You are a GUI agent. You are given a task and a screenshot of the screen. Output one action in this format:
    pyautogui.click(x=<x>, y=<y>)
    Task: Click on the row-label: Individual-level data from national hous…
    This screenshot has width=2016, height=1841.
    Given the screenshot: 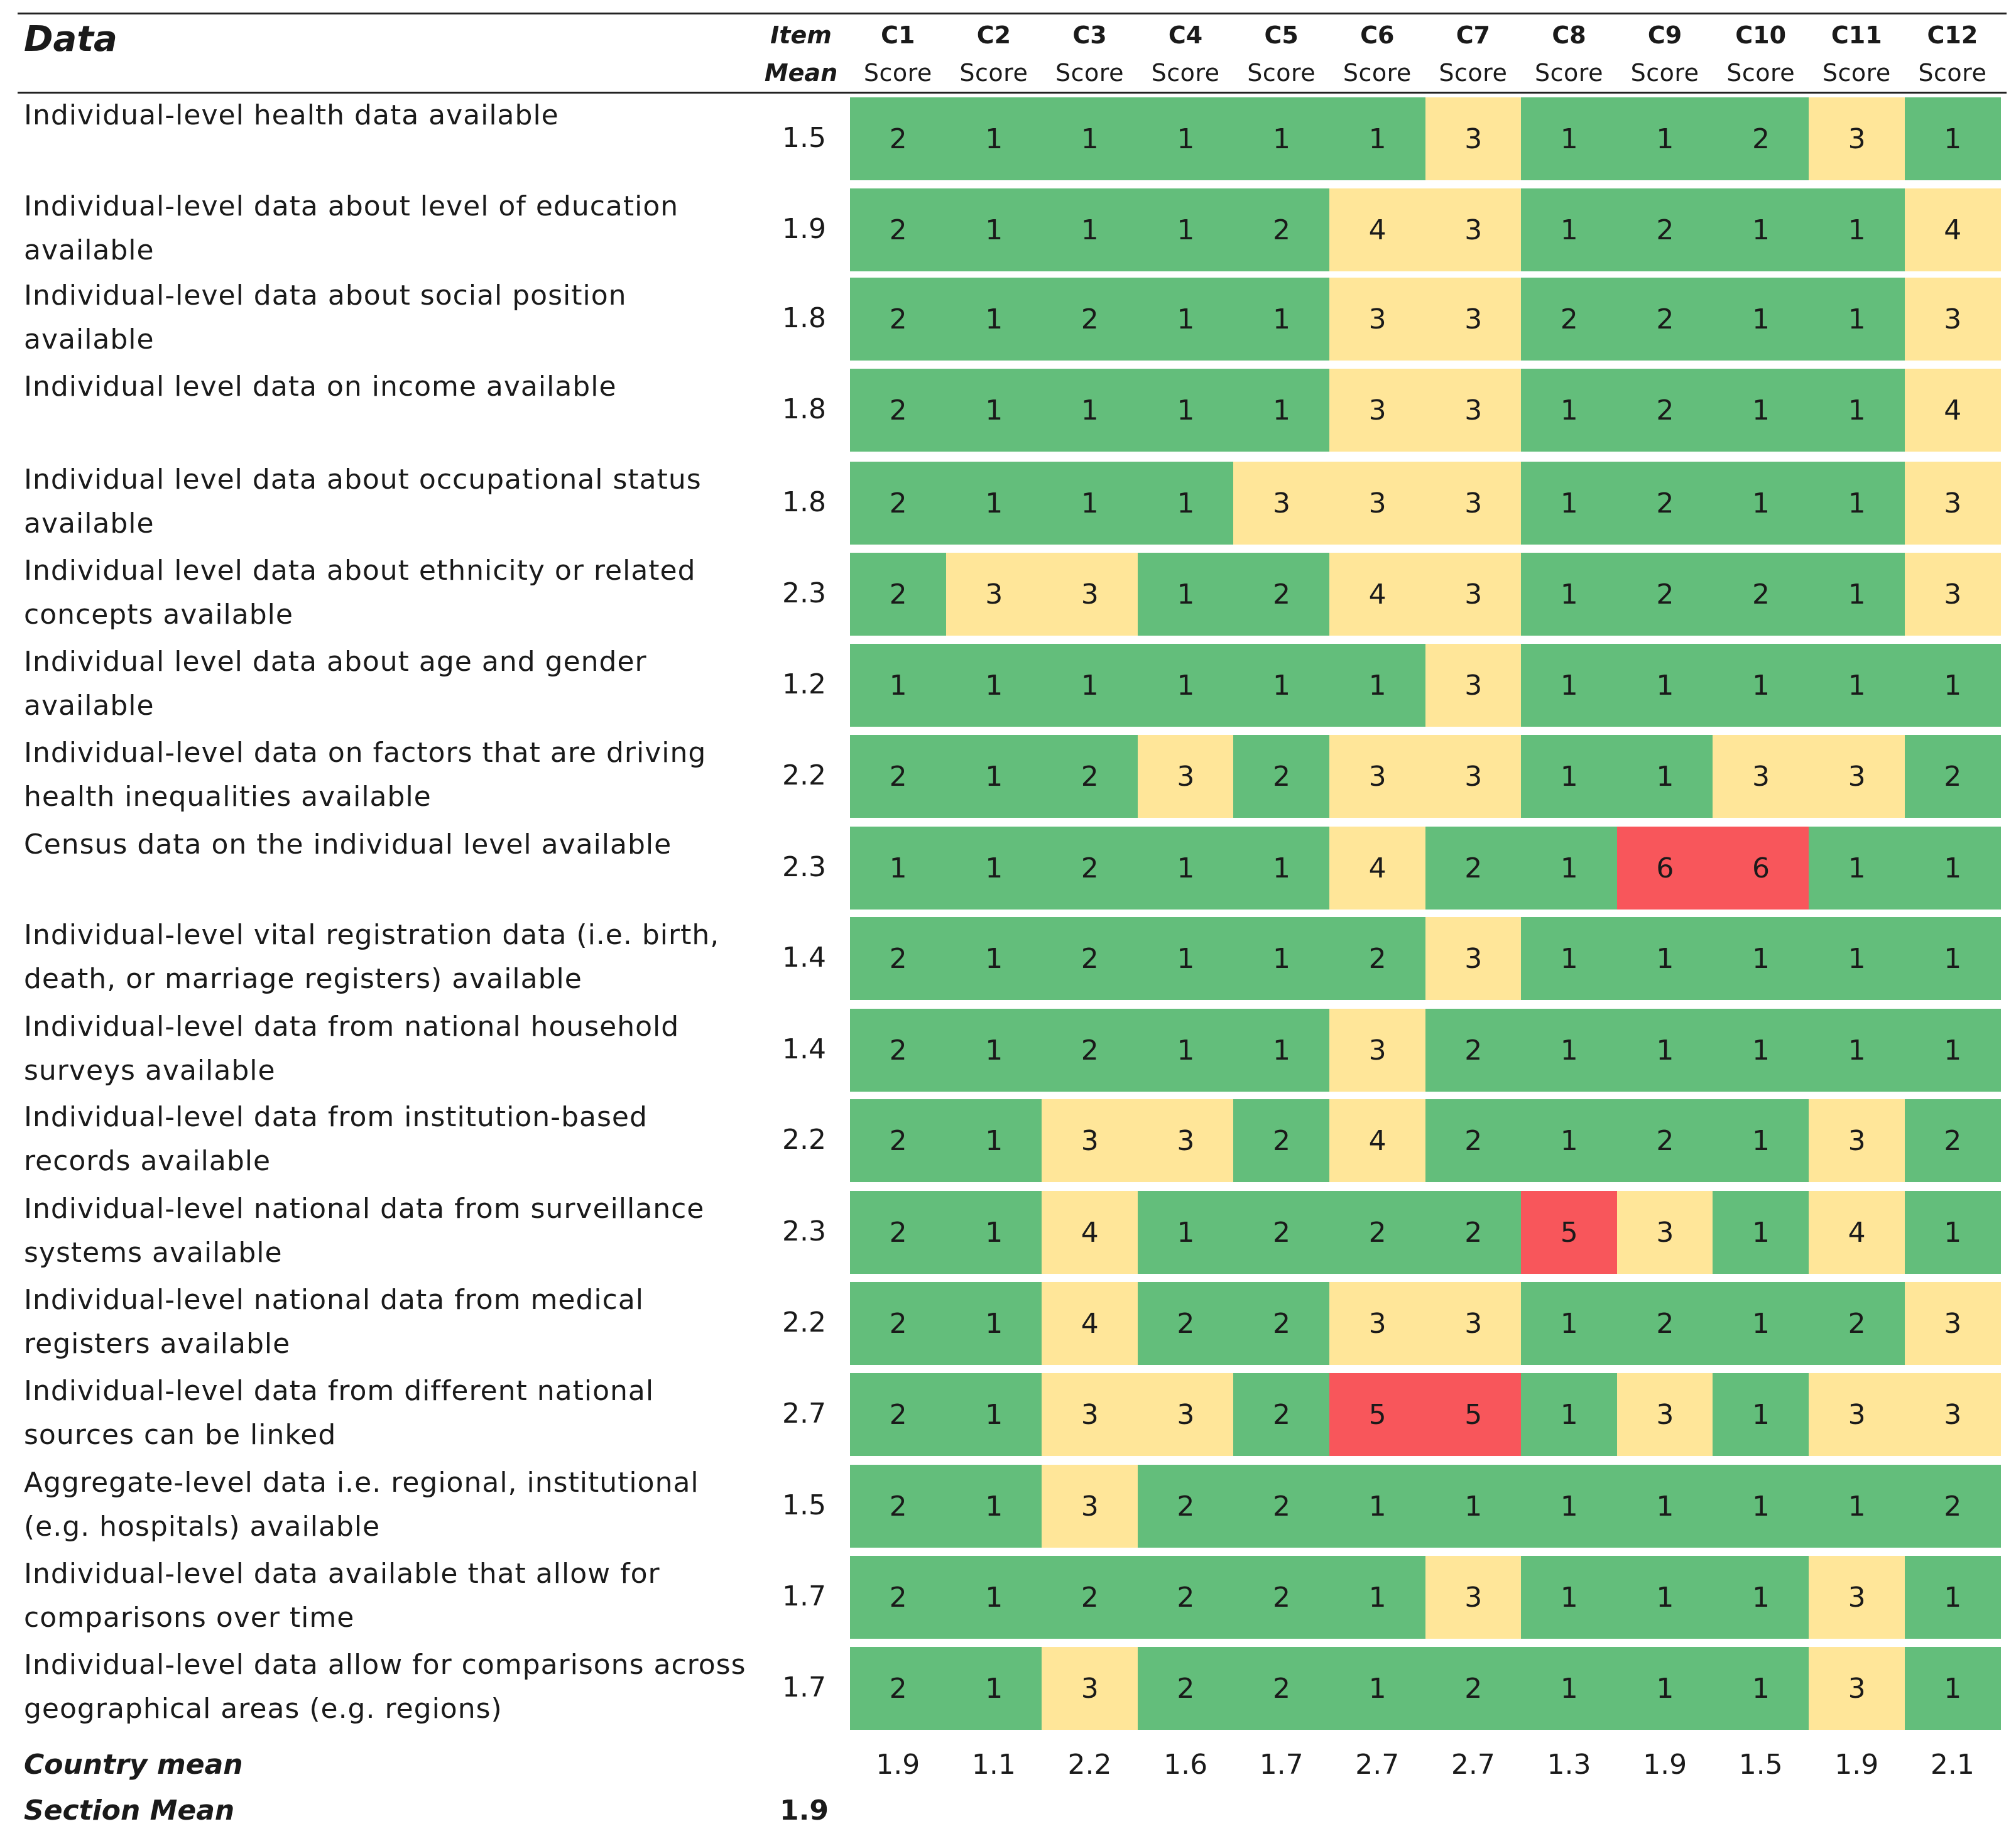 What is the action you would take?
    pyautogui.click(x=352, y=1049)
    